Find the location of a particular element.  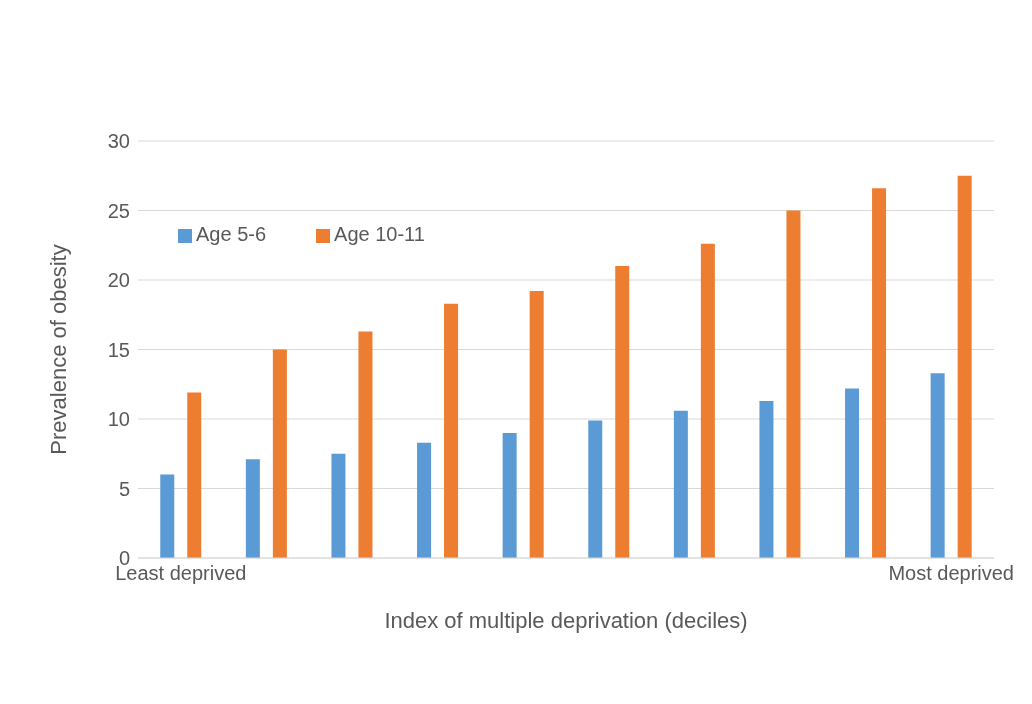

x-tick-label: Most deprived is located at coordinates (951, 573).